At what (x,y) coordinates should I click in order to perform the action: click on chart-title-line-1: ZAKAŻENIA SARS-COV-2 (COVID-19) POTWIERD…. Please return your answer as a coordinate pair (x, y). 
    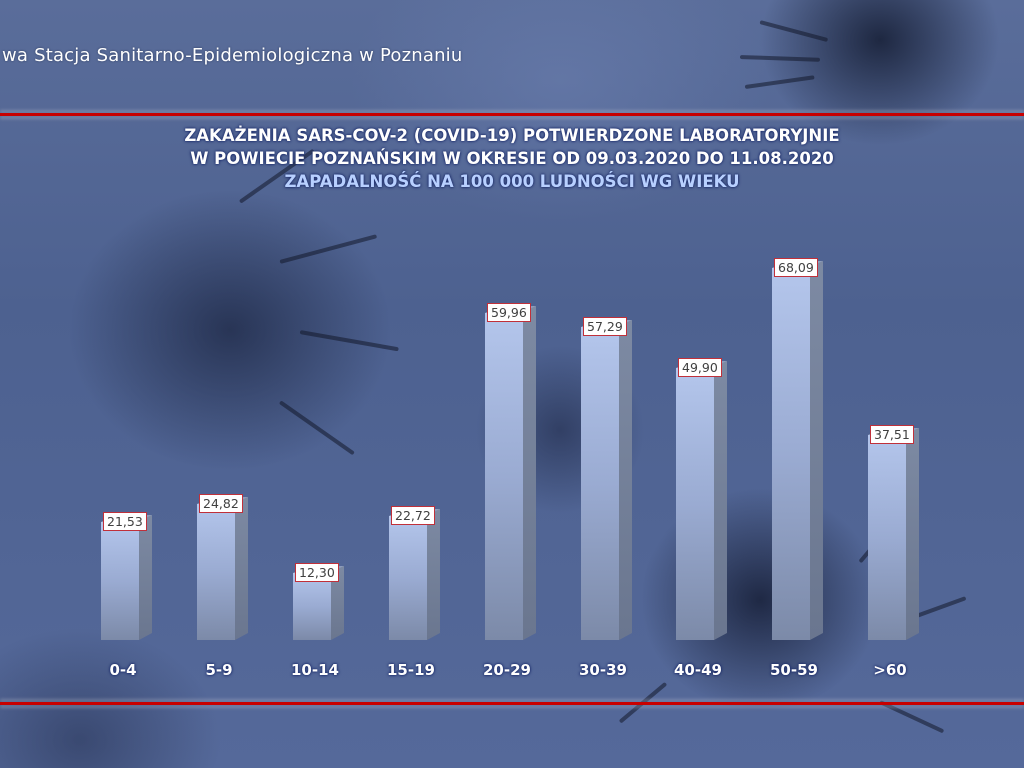
    Looking at the image, I should click on (512, 135).